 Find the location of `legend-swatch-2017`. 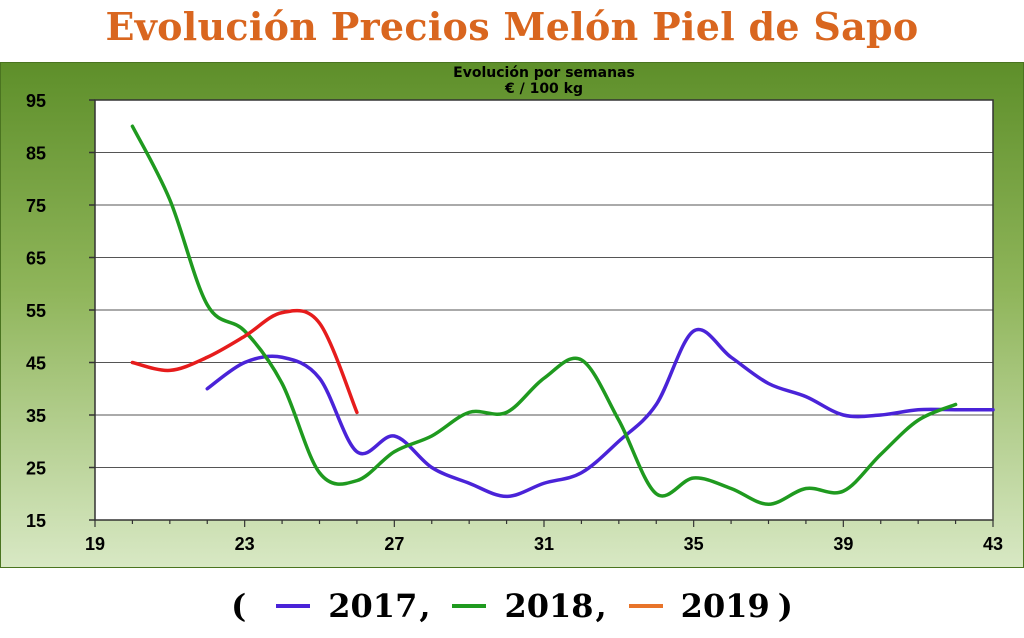

legend-swatch-2017 is located at coordinates (293, 606).